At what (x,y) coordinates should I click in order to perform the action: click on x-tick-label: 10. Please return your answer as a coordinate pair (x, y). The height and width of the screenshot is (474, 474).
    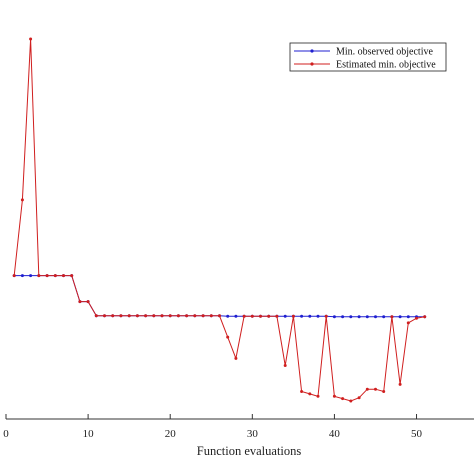
    Looking at the image, I should click on (89, 434).